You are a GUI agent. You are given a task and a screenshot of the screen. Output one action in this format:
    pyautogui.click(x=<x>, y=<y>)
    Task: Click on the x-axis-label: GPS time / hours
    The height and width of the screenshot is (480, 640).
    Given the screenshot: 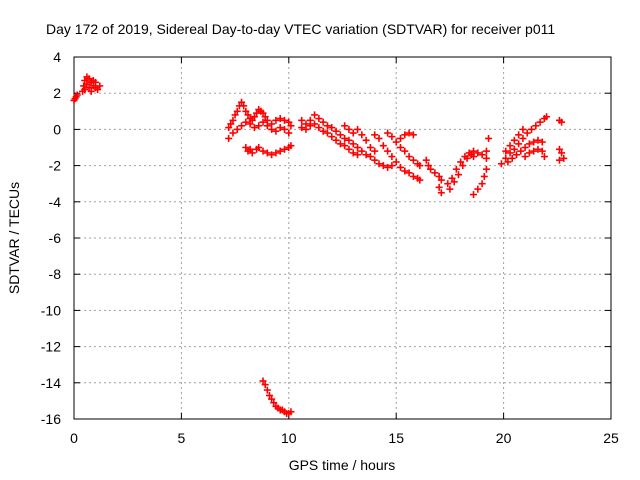 What is the action you would take?
    pyautogui.click(x=342, y=465)
    